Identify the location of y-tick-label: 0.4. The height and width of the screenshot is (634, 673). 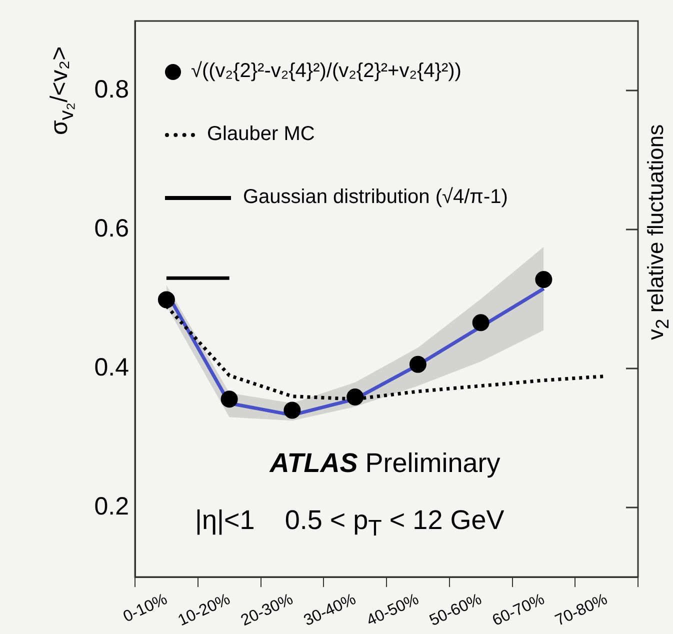
(112, 367).